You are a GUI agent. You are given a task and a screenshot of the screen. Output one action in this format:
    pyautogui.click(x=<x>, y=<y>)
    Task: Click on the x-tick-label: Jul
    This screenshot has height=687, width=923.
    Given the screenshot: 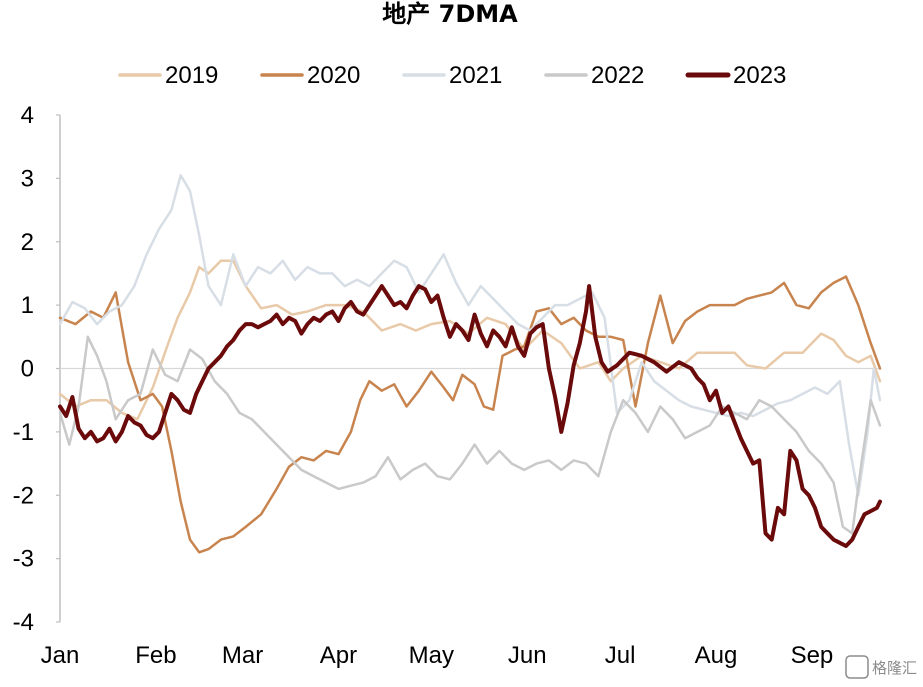 What is the action you would take?
    pyautogui.click(x=620, y=655)
    